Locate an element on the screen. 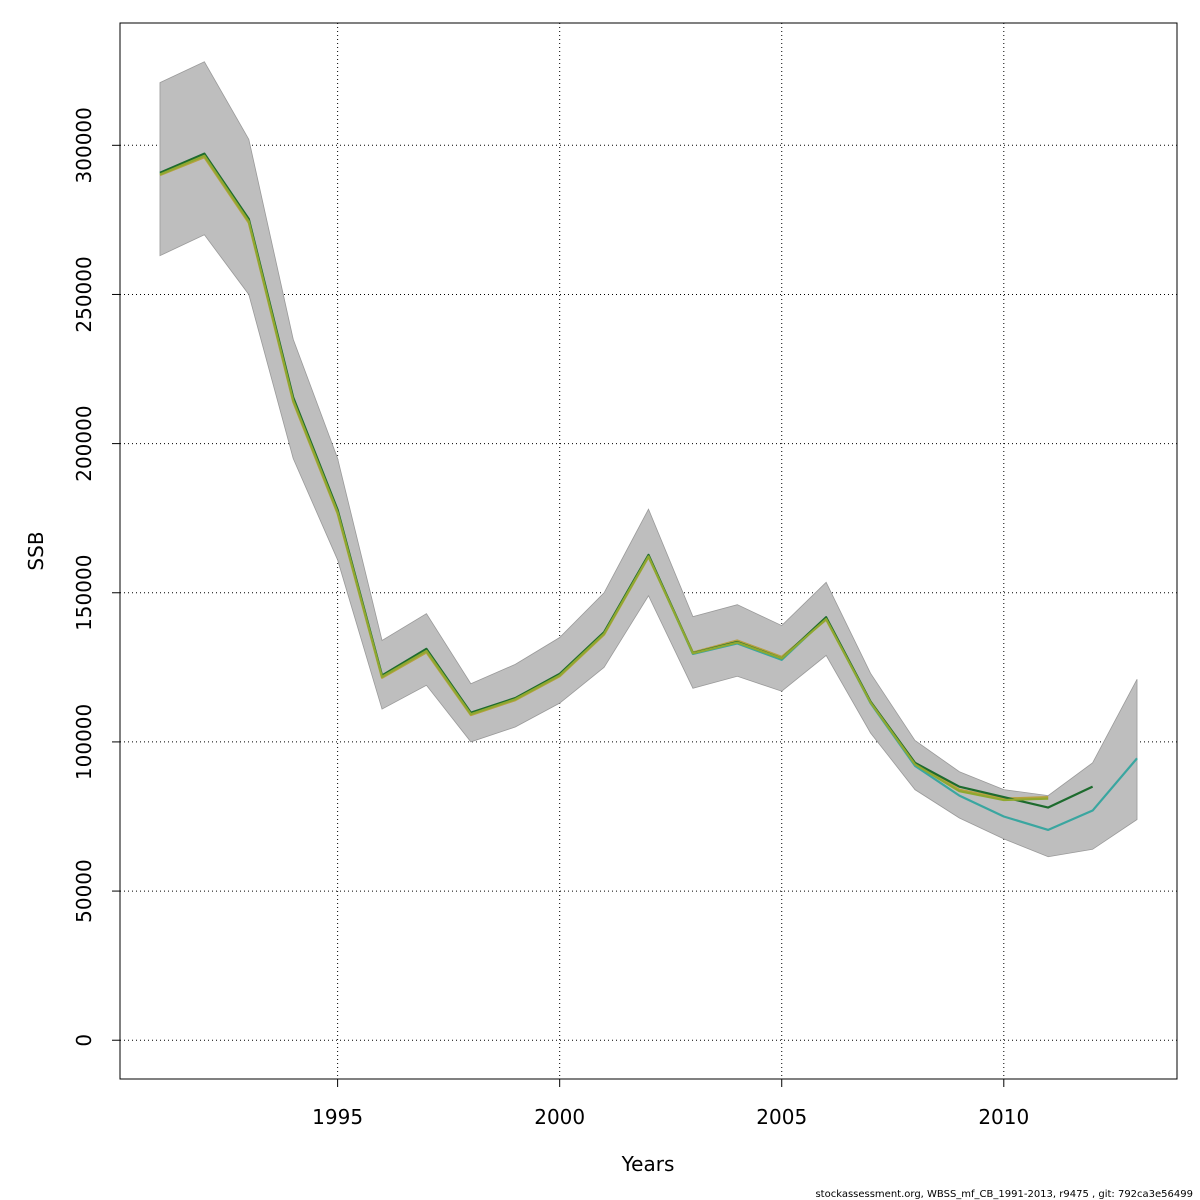 The height and width of the screenshot is (1200, 1200). x-tick-label-2000: 2000 is located at coordinates (559, 1117).